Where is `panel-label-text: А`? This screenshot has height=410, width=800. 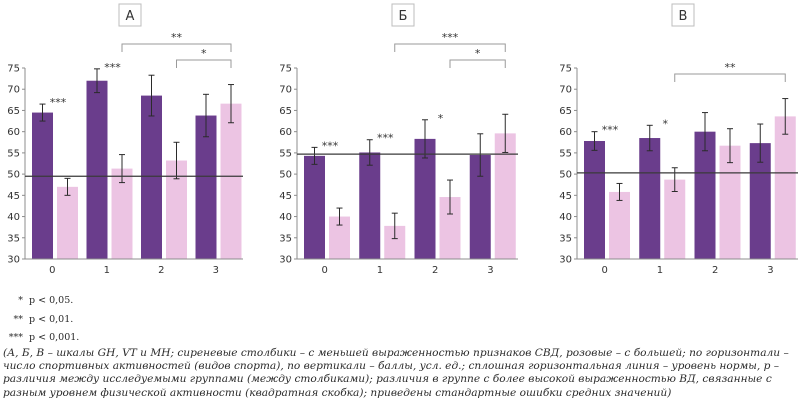 panel-label-text: А is located at coordinates (130, 16).